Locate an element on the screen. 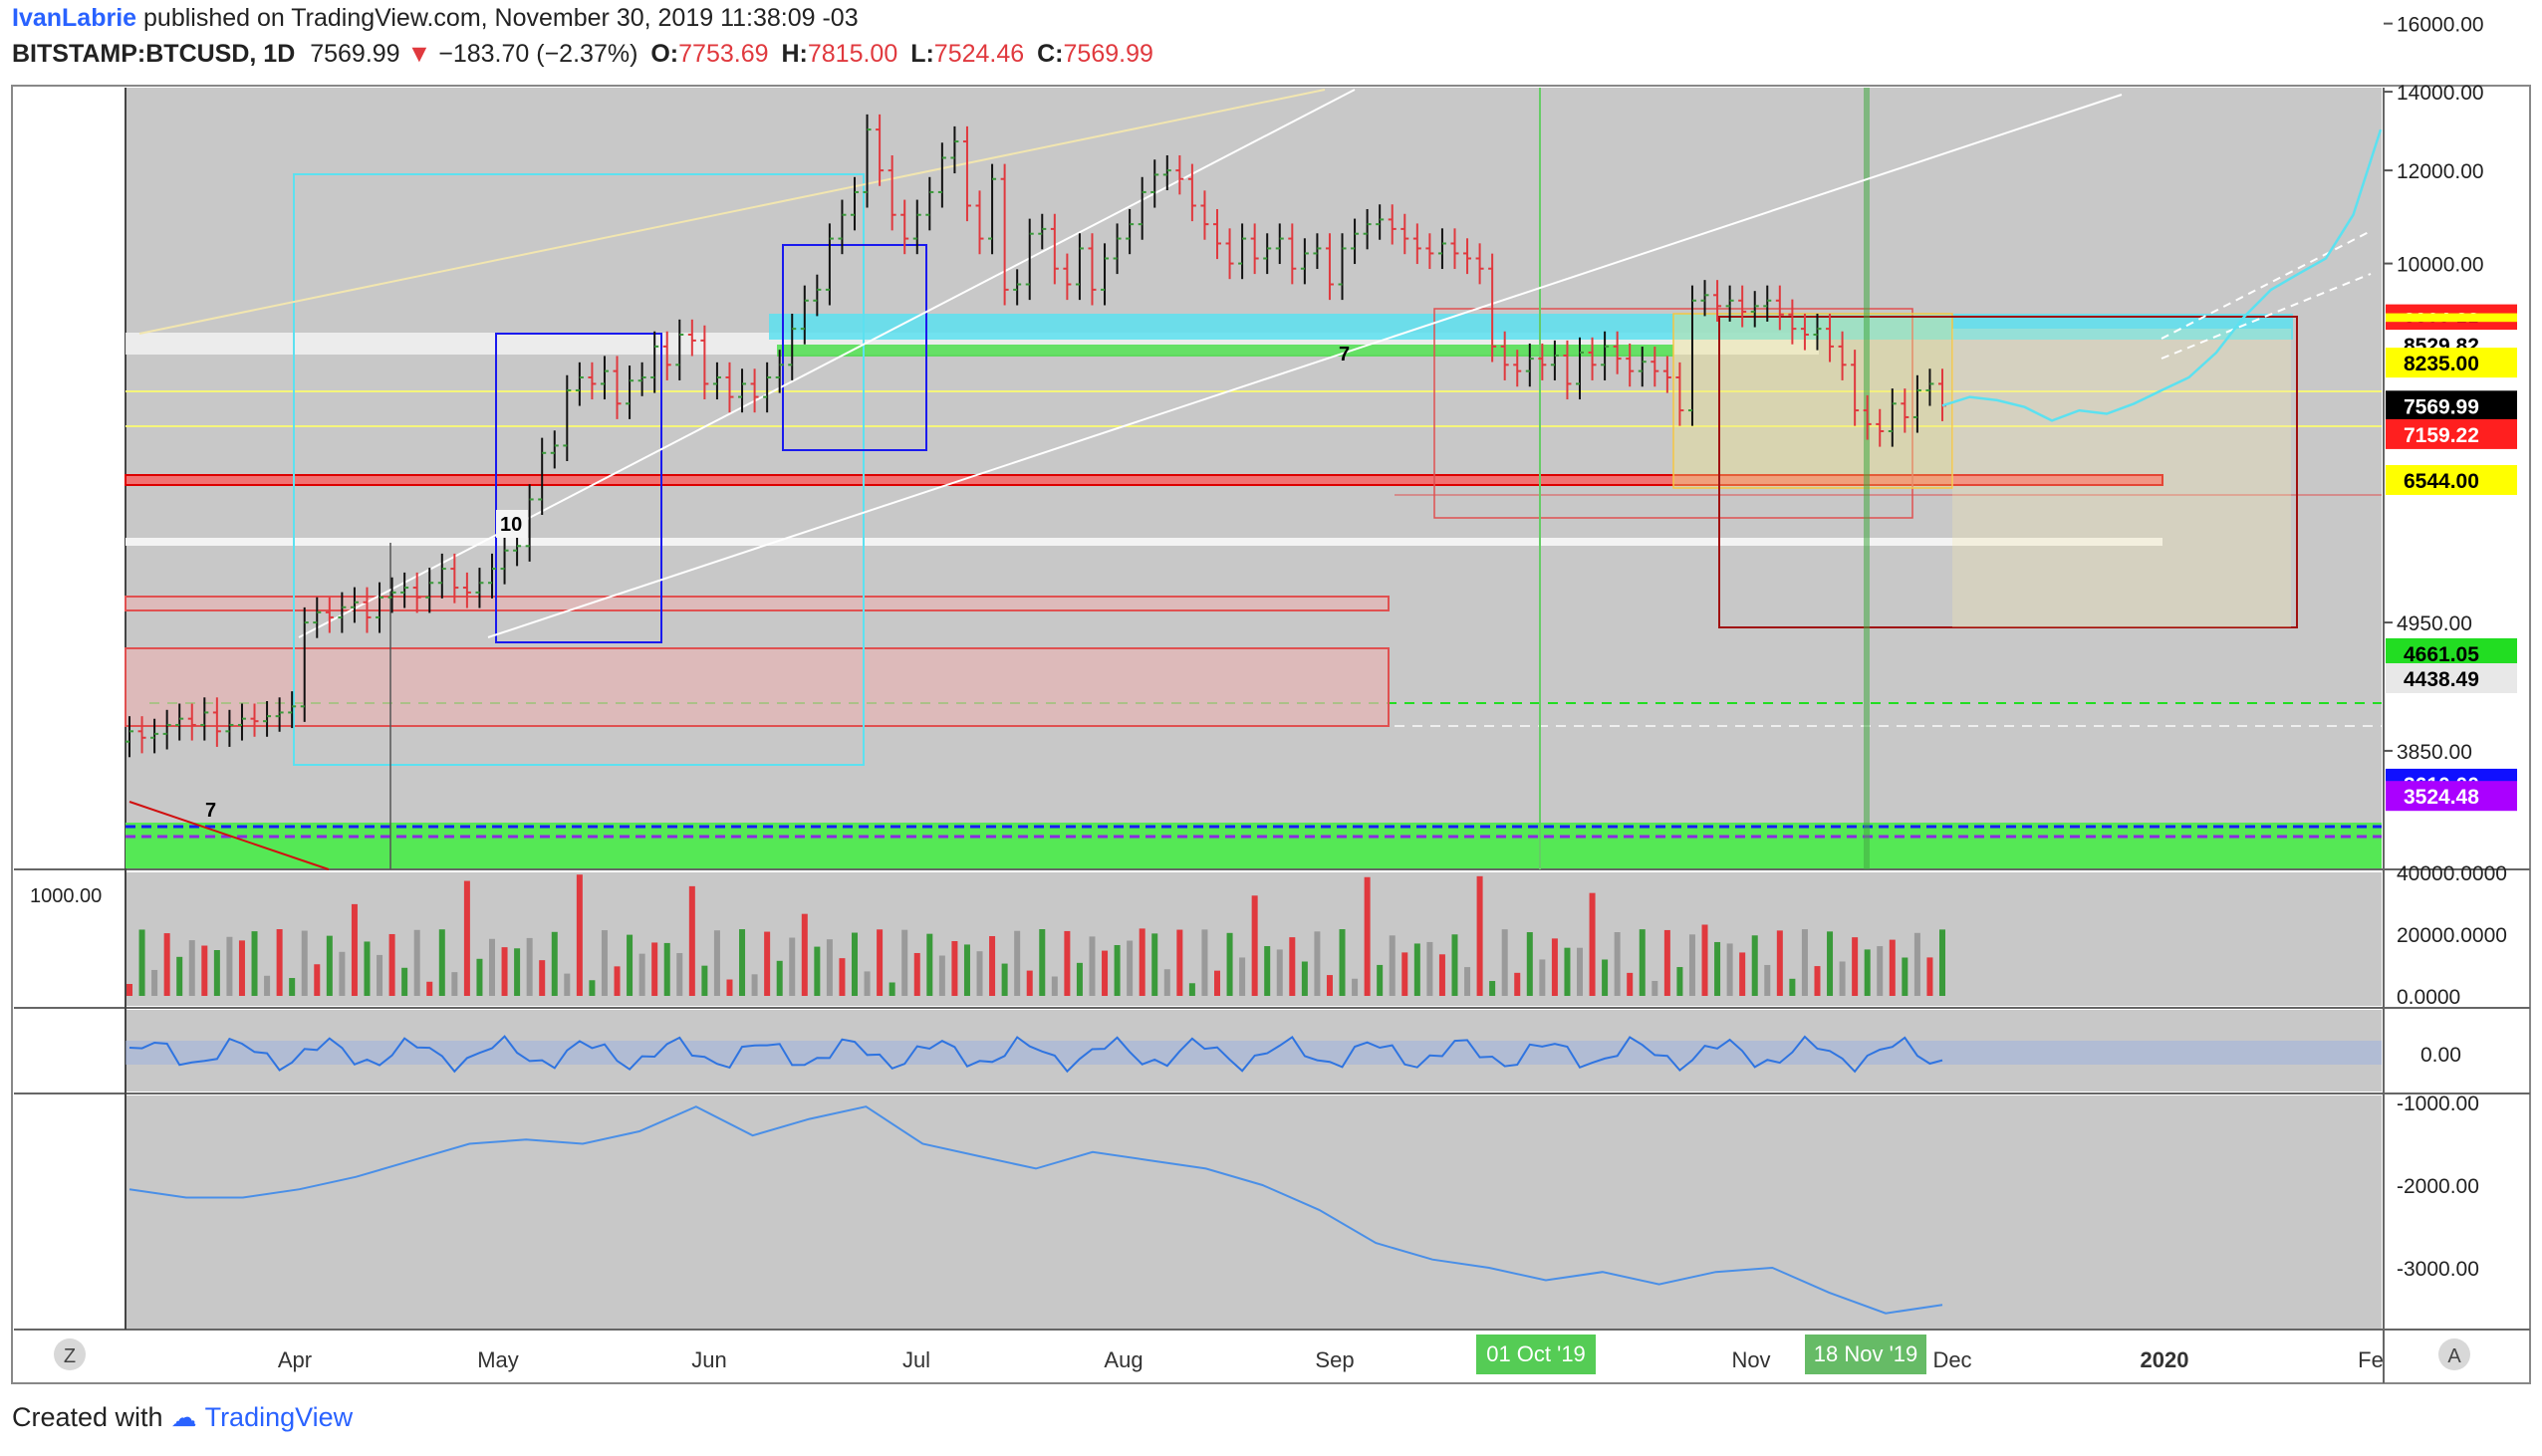 The width and height of the screenshot is (2542, 1456). osc-line is located at coordinates (1035, 1054).